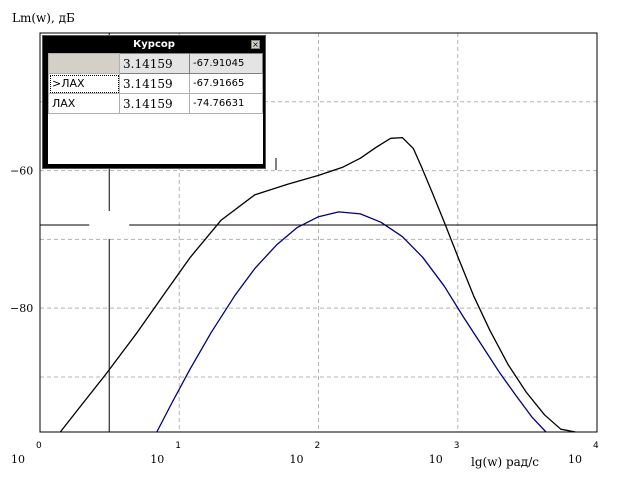 The height and width of the screenshot is (487, 635). I want to click on table-row: ЛАХ 3.14159 -74.76631, so click(155, 103).